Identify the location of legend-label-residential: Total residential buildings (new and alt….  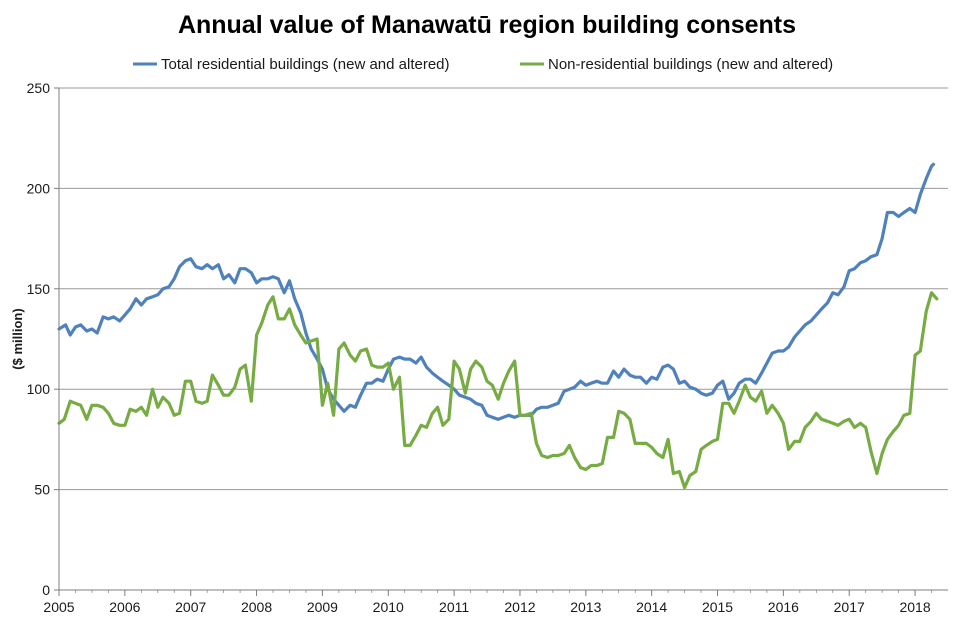
(305, 64).